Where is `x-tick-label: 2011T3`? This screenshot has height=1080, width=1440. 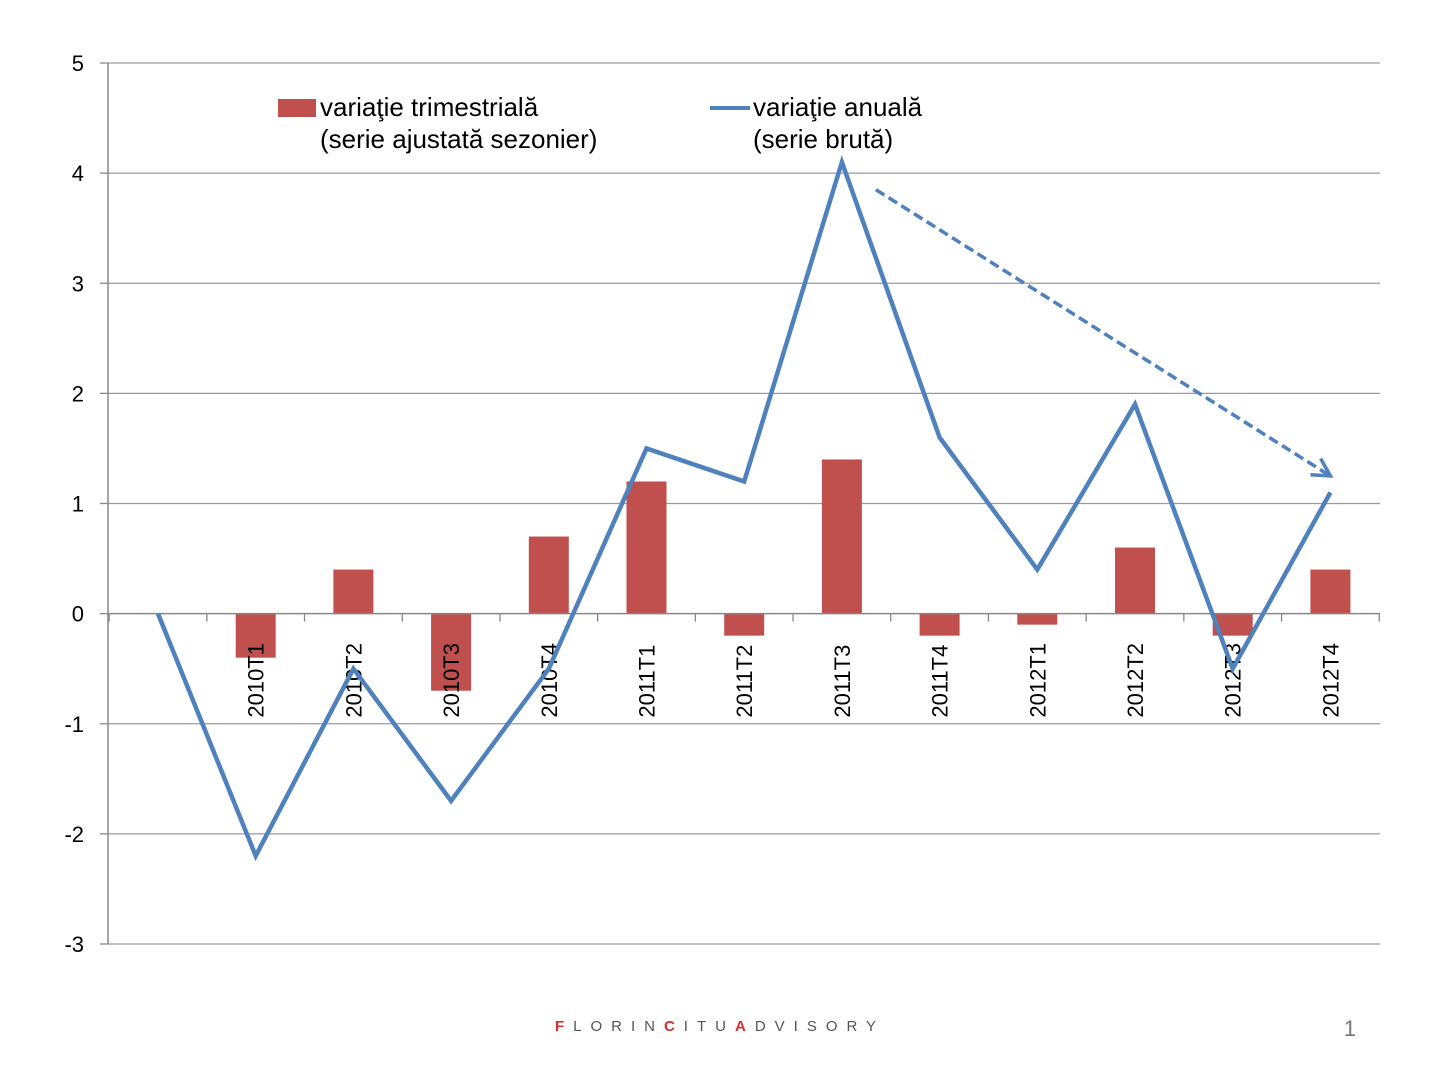
x-tick-label: 2011T3 is located at coordinates (842, 681).